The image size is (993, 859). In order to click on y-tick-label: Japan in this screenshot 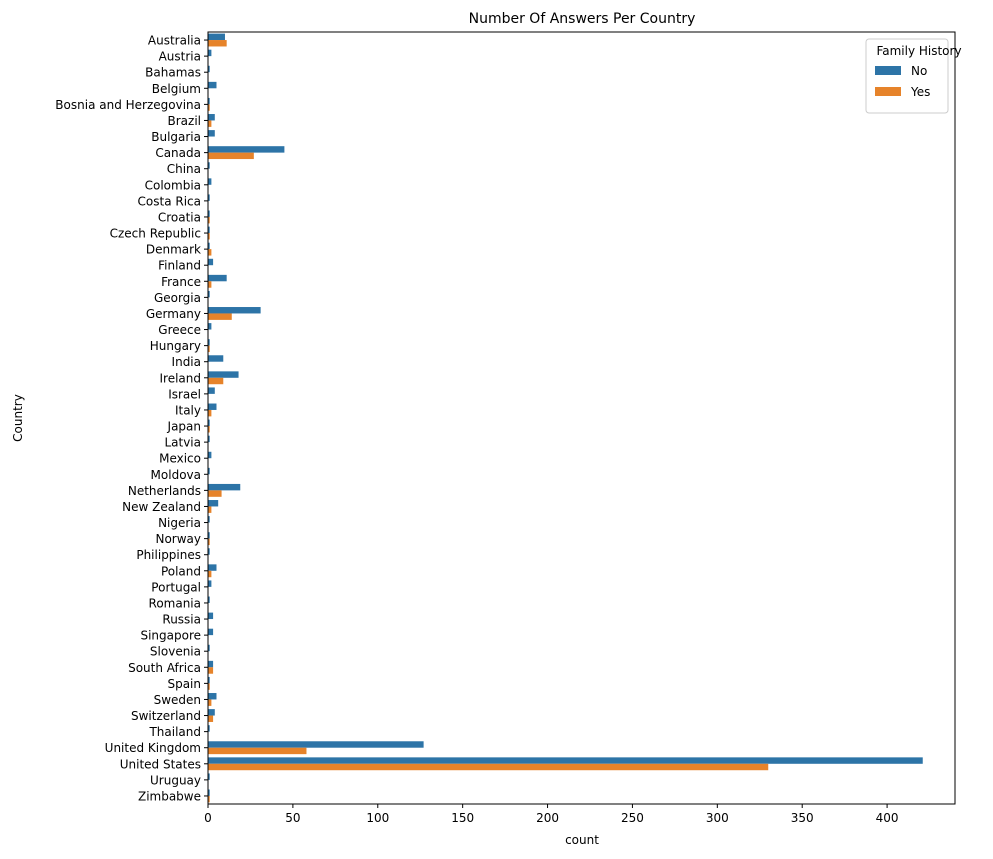, I will do `click(184, 427)`.